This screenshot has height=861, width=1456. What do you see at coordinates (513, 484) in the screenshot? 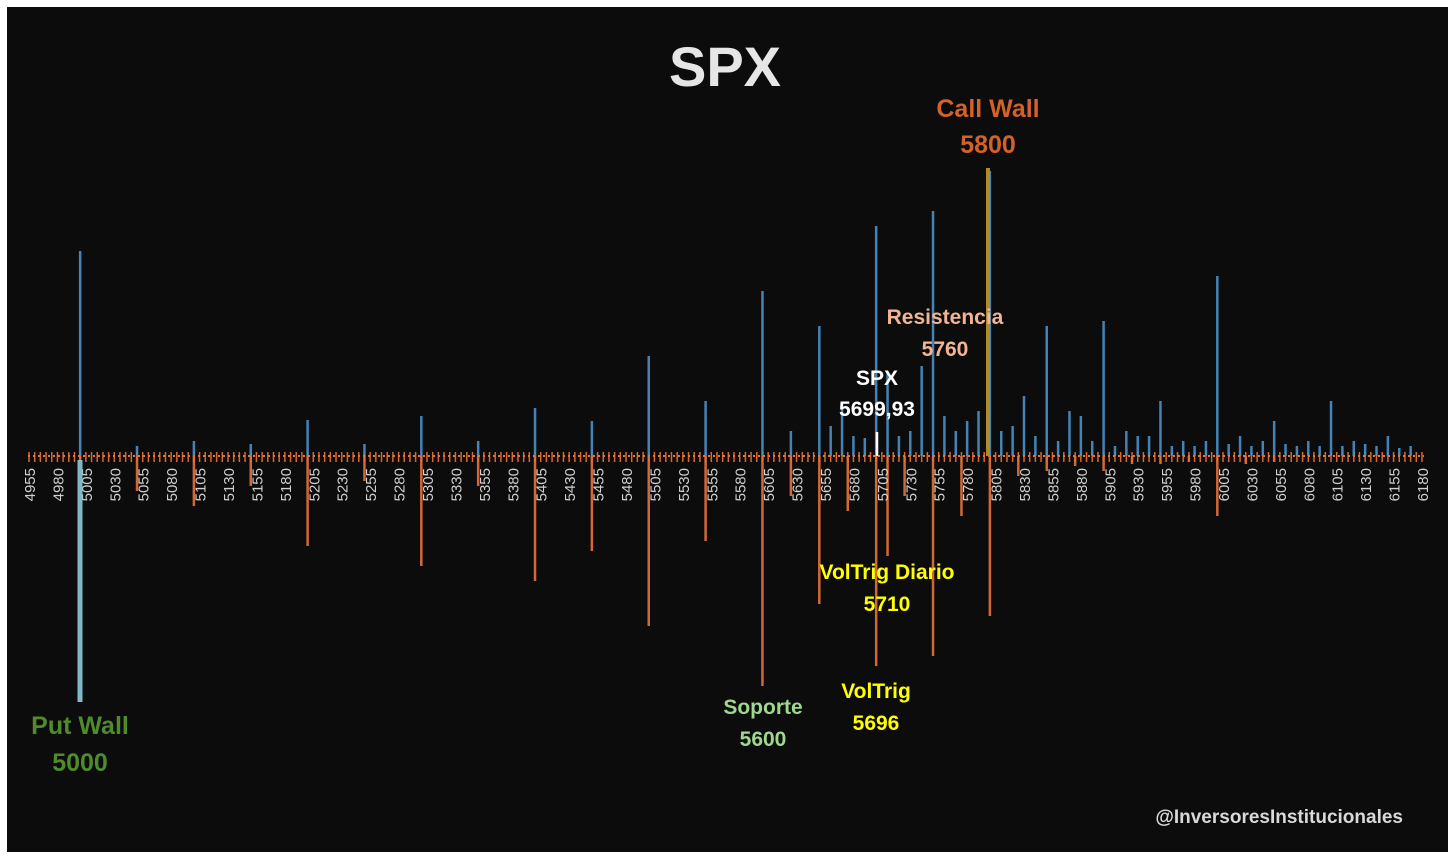
I see `x-tick-label: 5380` at bounding box center [513, 484].